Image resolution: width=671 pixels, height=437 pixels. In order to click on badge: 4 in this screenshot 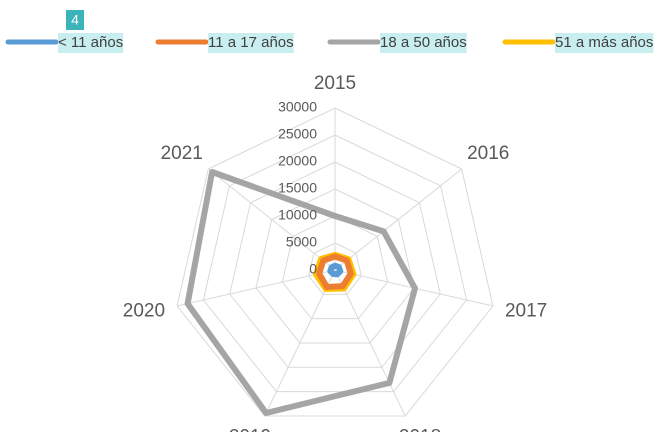, I will do `click(75, 20)`.